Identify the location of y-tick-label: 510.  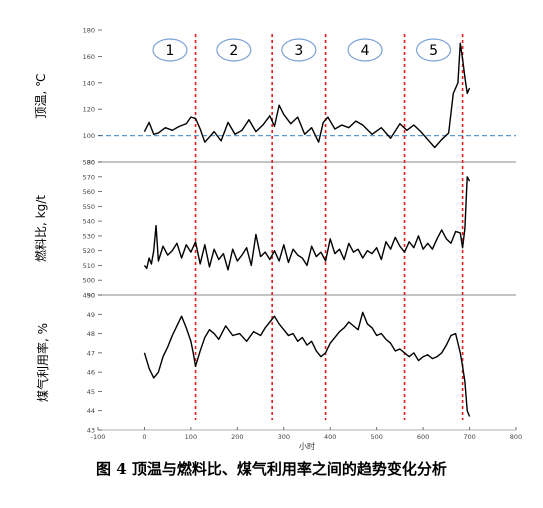
(89, 266).